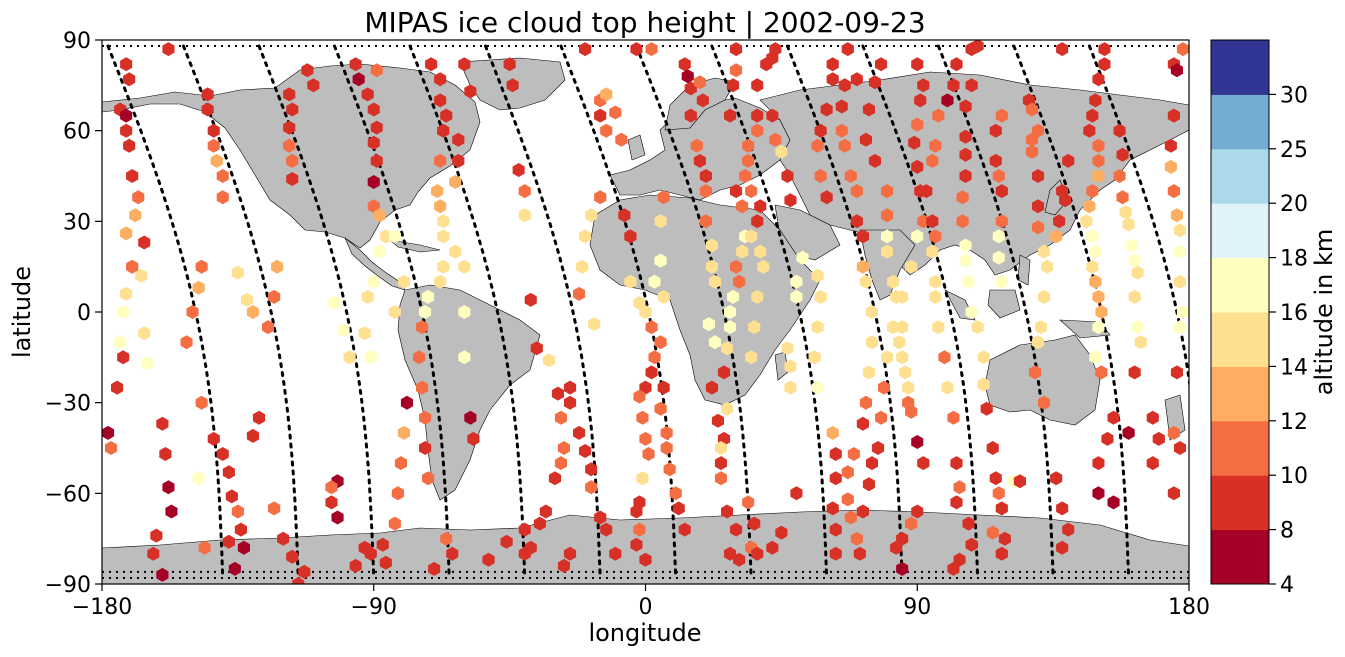 This screenshot has height=657, width=1345. I want to click on colorbar-segment, so click(1240, 503).